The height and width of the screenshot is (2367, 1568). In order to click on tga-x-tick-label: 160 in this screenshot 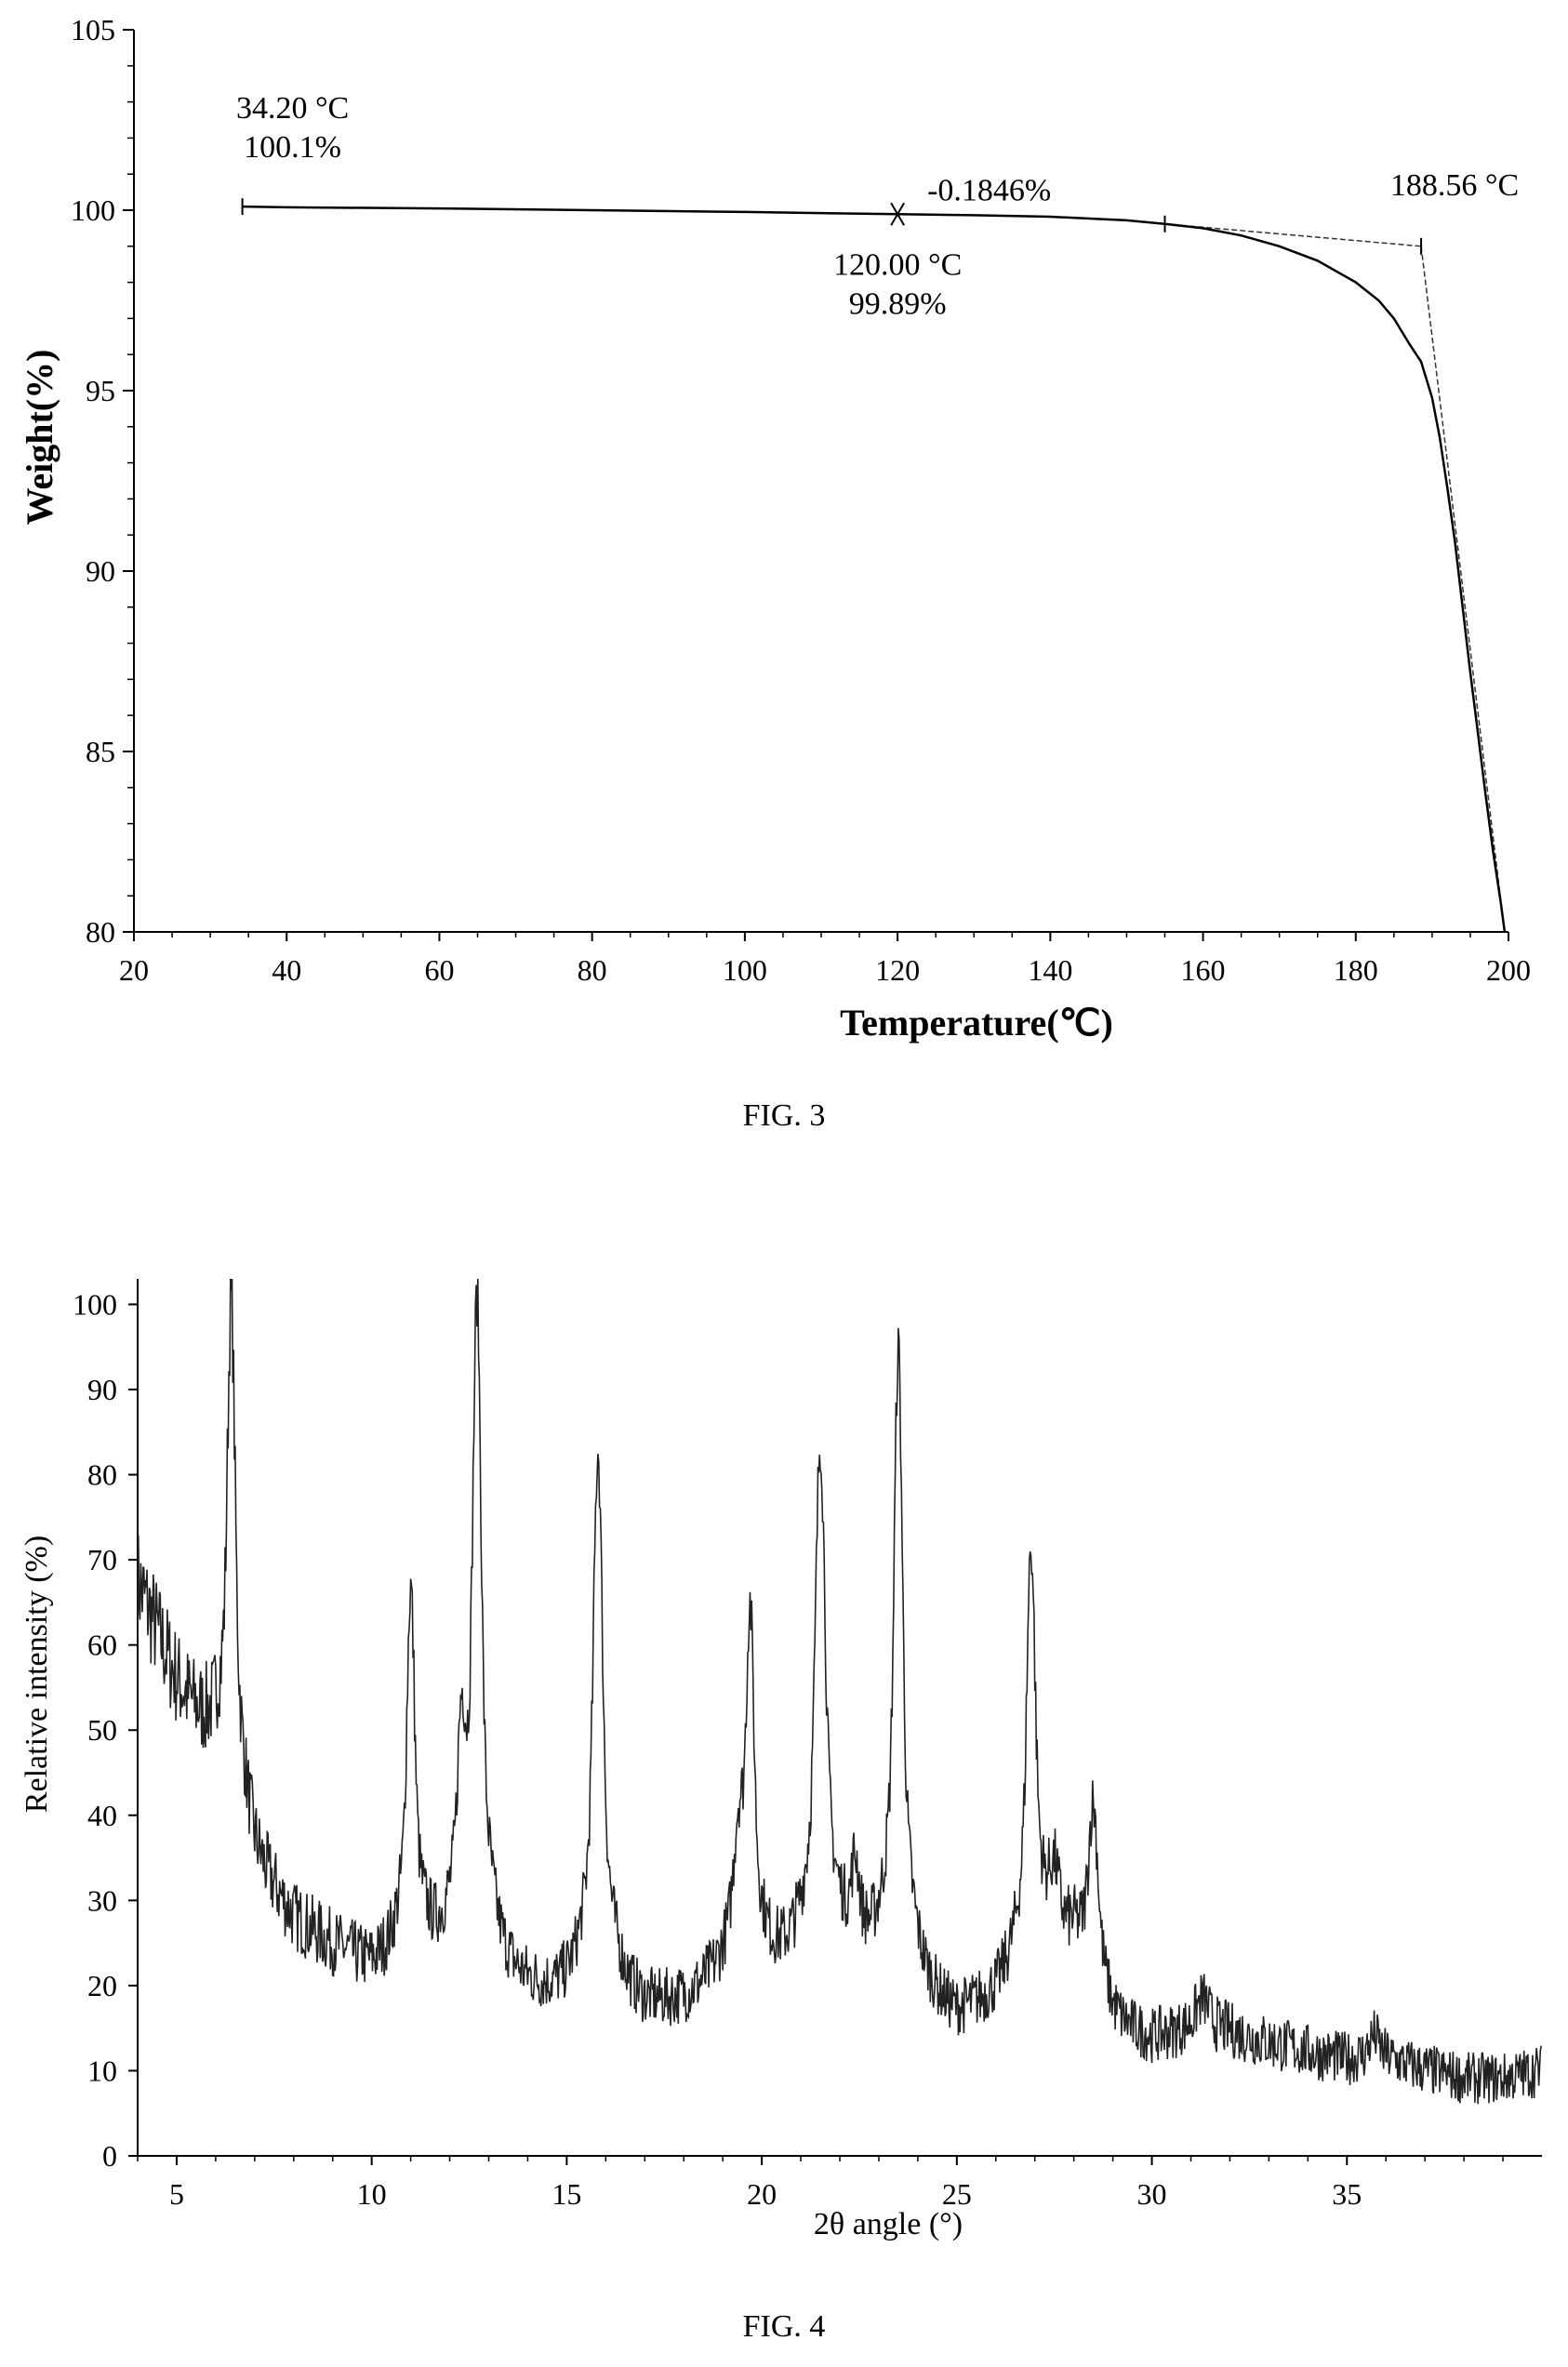, I will do `click(1203, 970)`.